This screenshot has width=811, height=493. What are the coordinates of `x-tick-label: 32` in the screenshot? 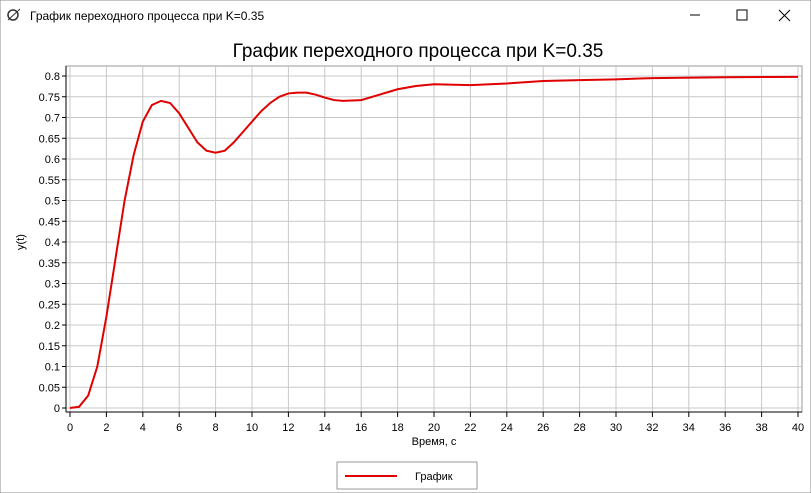 It's located at (652, 428).